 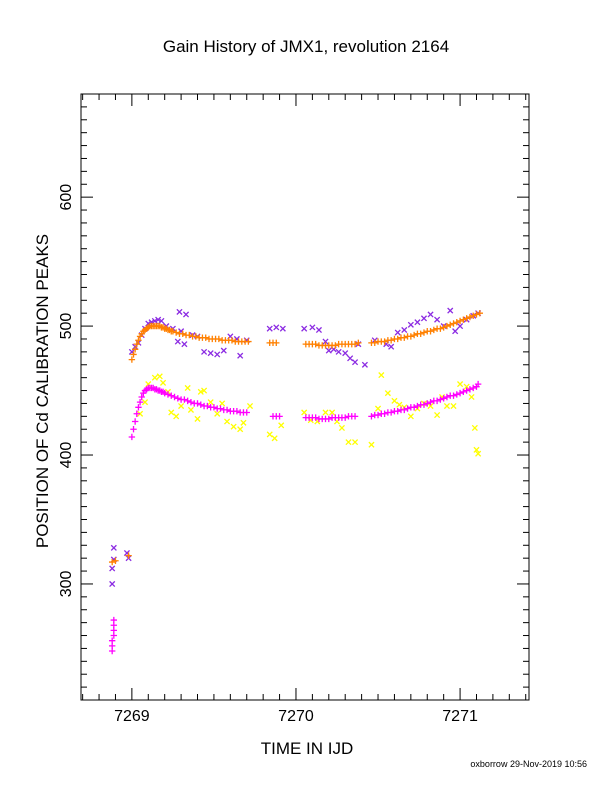 I want to click on y-tick-label: 300, so click(x=66, y=584).